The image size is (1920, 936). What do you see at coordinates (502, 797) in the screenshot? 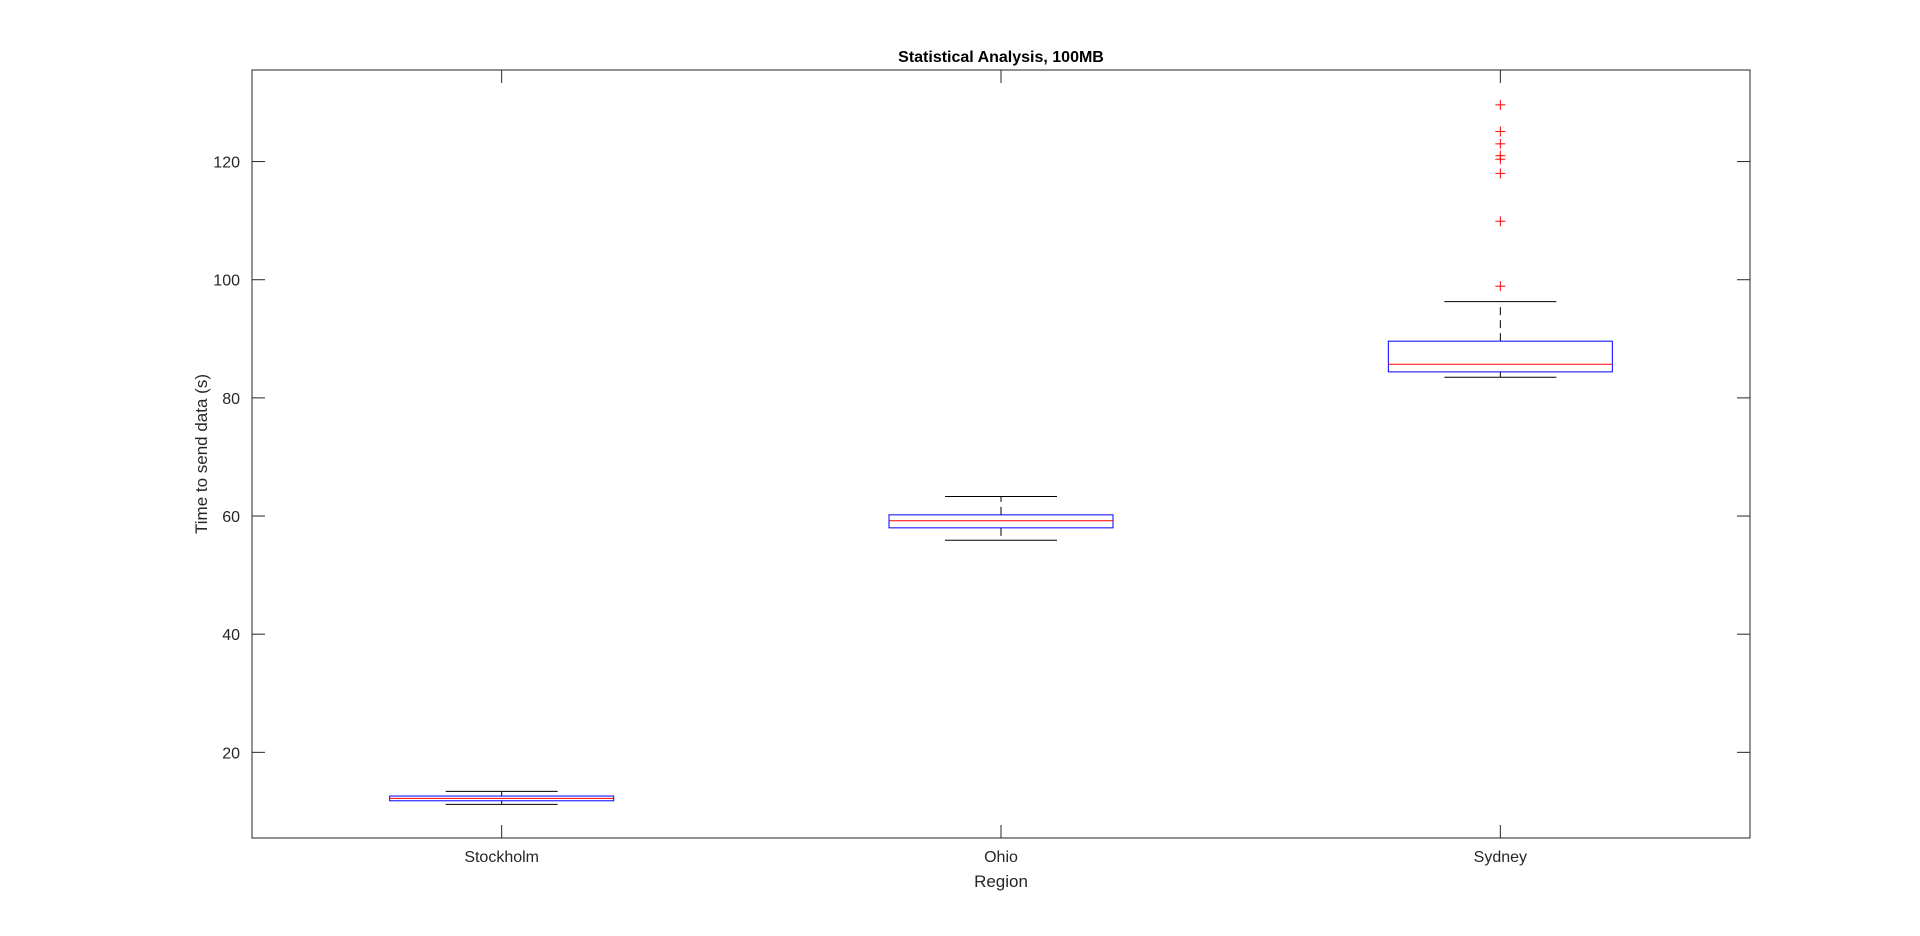
I see `box-group-stockholm` at bounding box center [502, 797].